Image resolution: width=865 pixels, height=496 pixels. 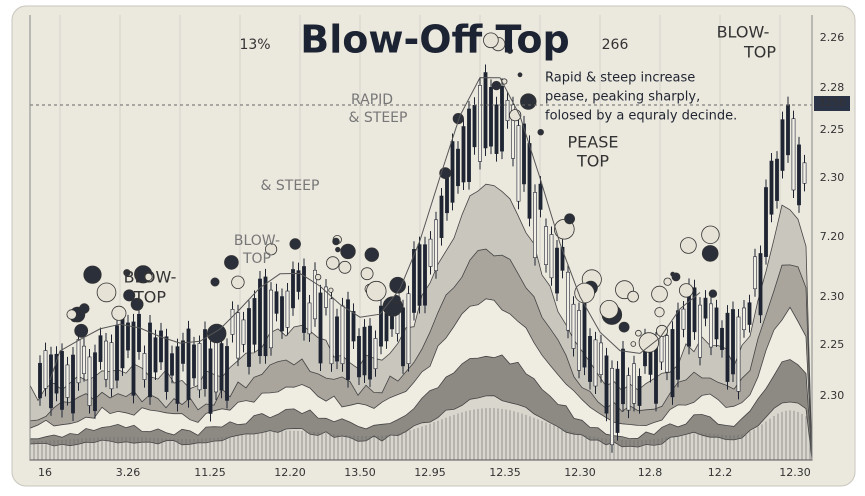 I want to click on description: Rapid & steep increase, so click(x=620, y=78).